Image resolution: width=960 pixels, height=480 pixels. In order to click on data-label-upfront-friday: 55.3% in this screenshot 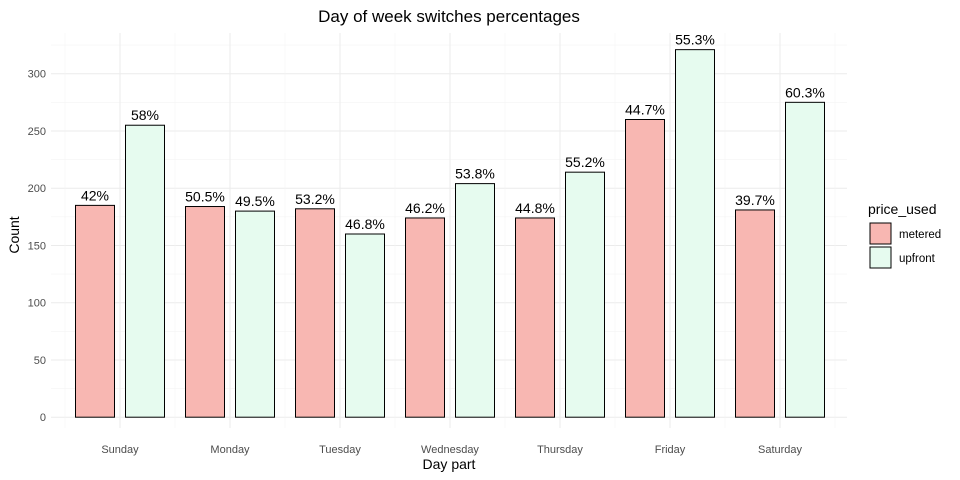, I will do `click(695, 40)`.